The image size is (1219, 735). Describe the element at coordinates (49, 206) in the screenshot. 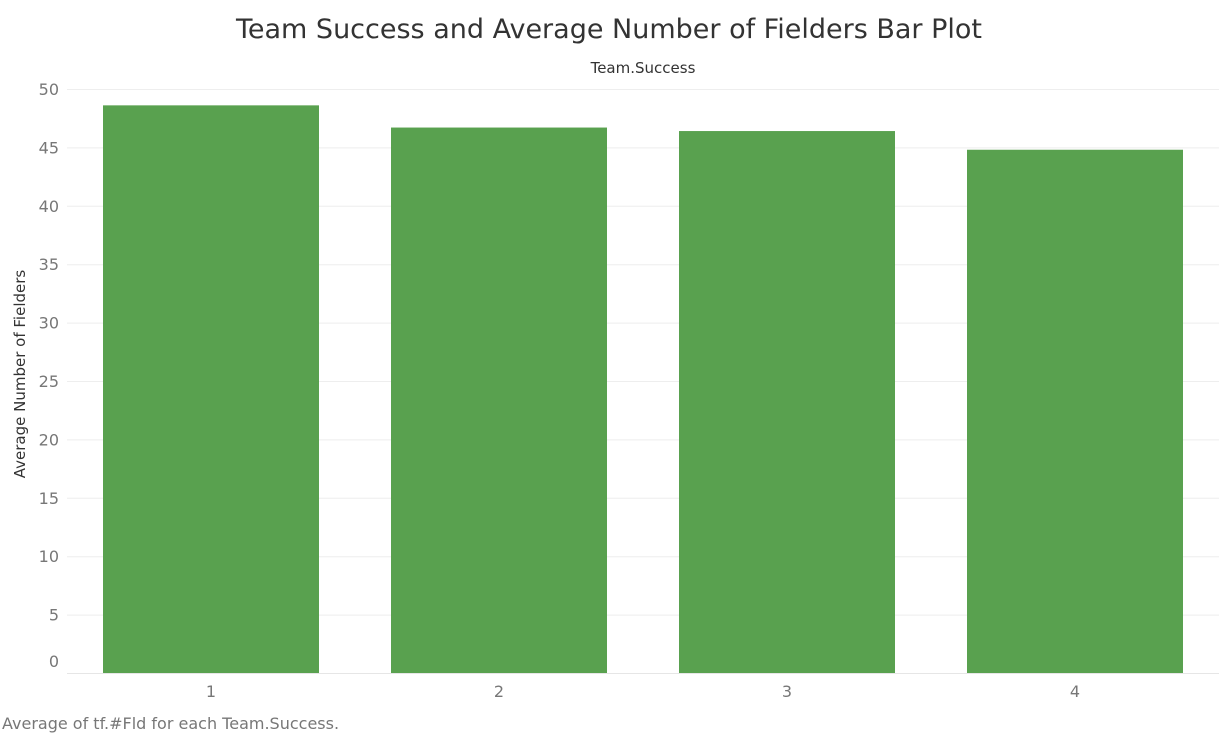

I see `y-tick-label: 40` at that location.